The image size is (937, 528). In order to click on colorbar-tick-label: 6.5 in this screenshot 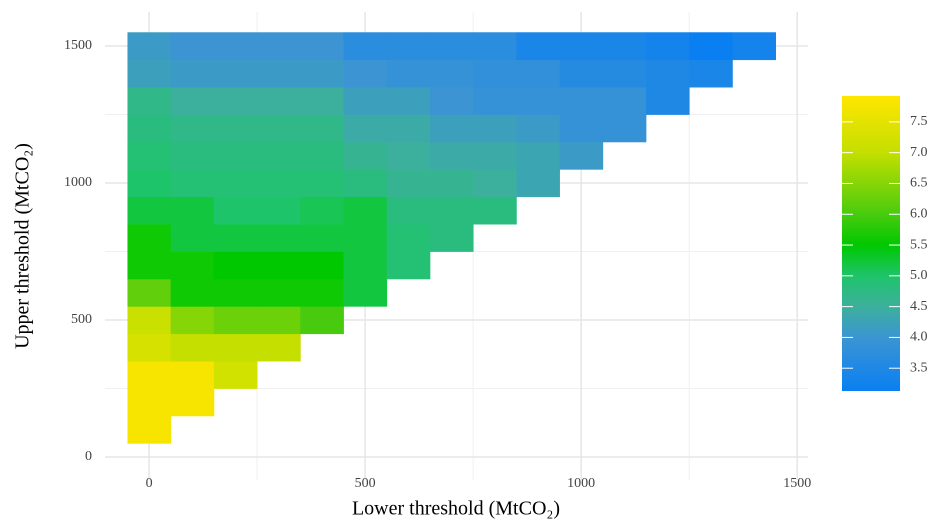, I will do `click(919, 183)`.